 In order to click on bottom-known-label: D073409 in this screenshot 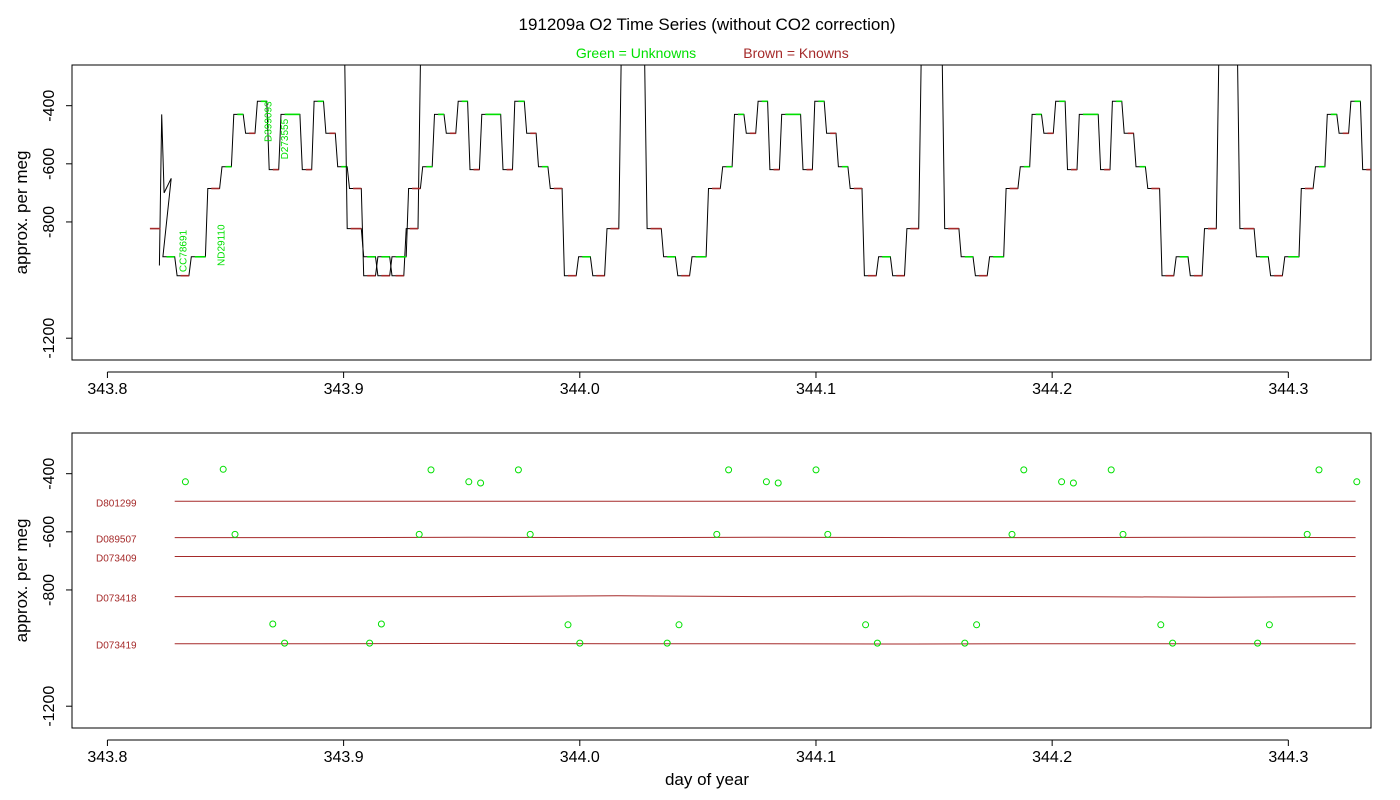, I will do `click(116, 559)`.